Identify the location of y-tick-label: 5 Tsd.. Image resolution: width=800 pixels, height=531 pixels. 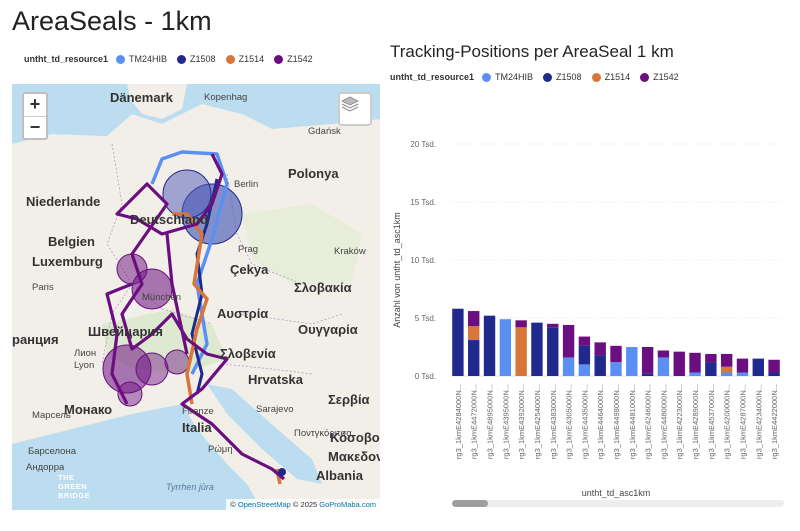
(425, 318).